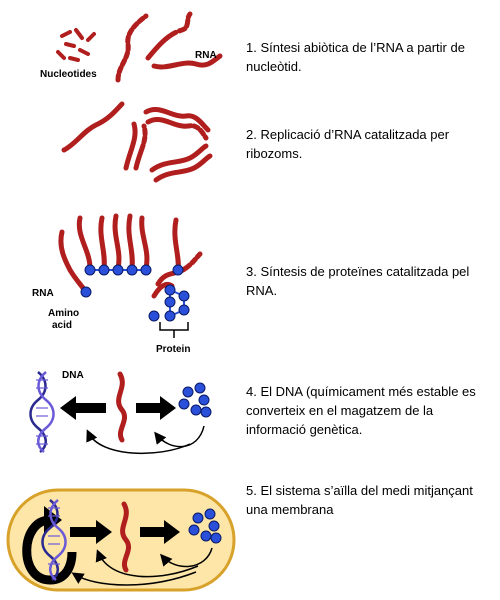 This screenshot has width=500, height=600. What do you see at coordinates (174, 326) in the screenshot?
I see `protein-bracket` at bounding box center [174, 326].